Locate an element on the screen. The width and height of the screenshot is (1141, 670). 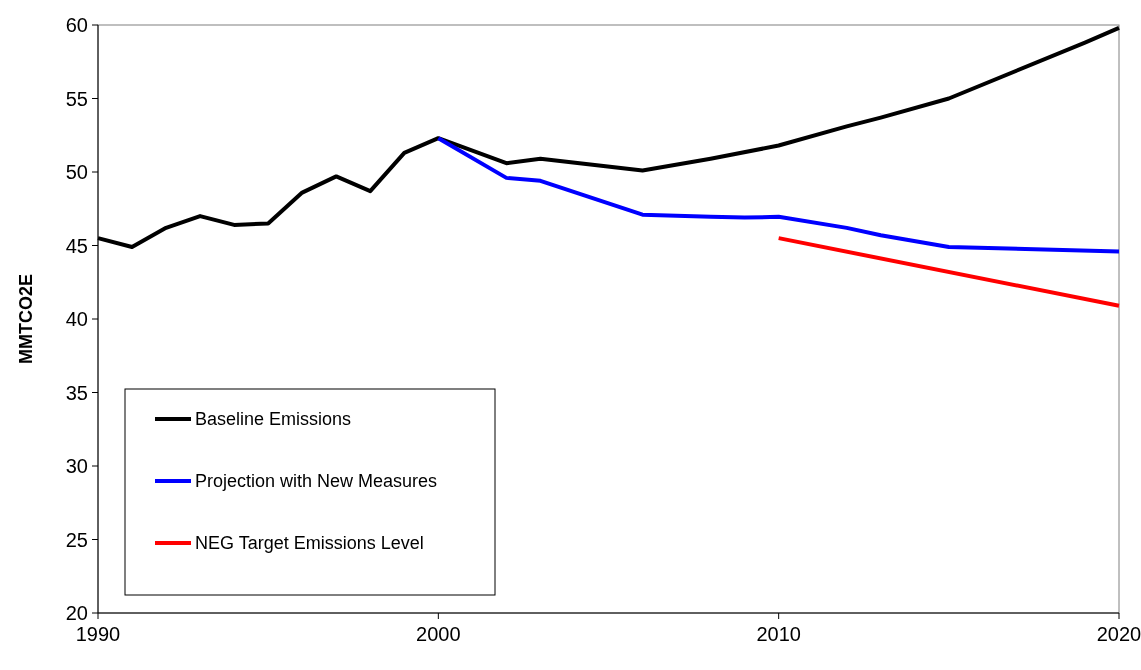
y-tick-label: 40 is located at coordinates (76, 319).